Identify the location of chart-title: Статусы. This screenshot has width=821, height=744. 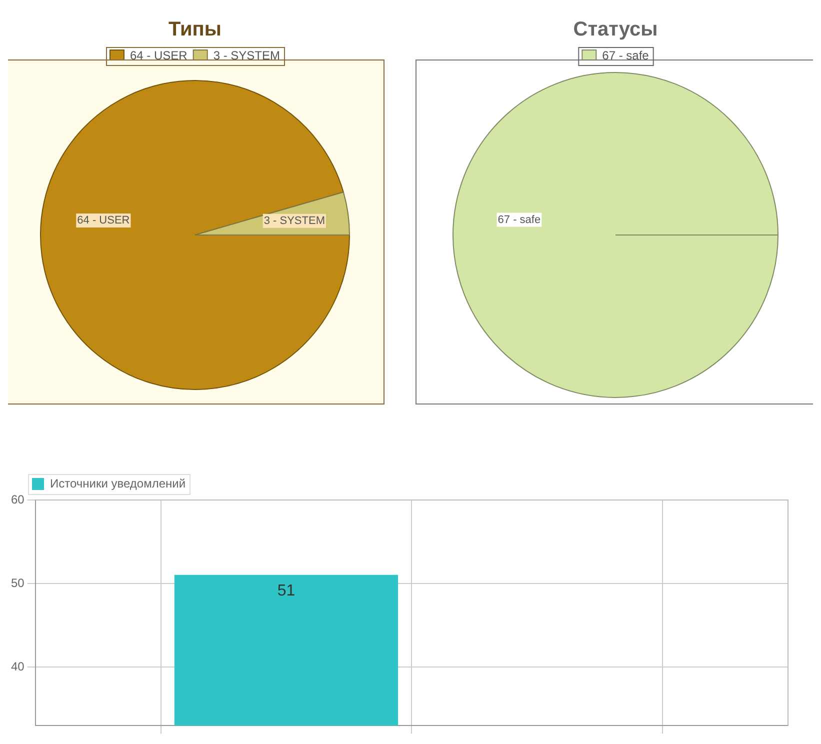
(615, 29).